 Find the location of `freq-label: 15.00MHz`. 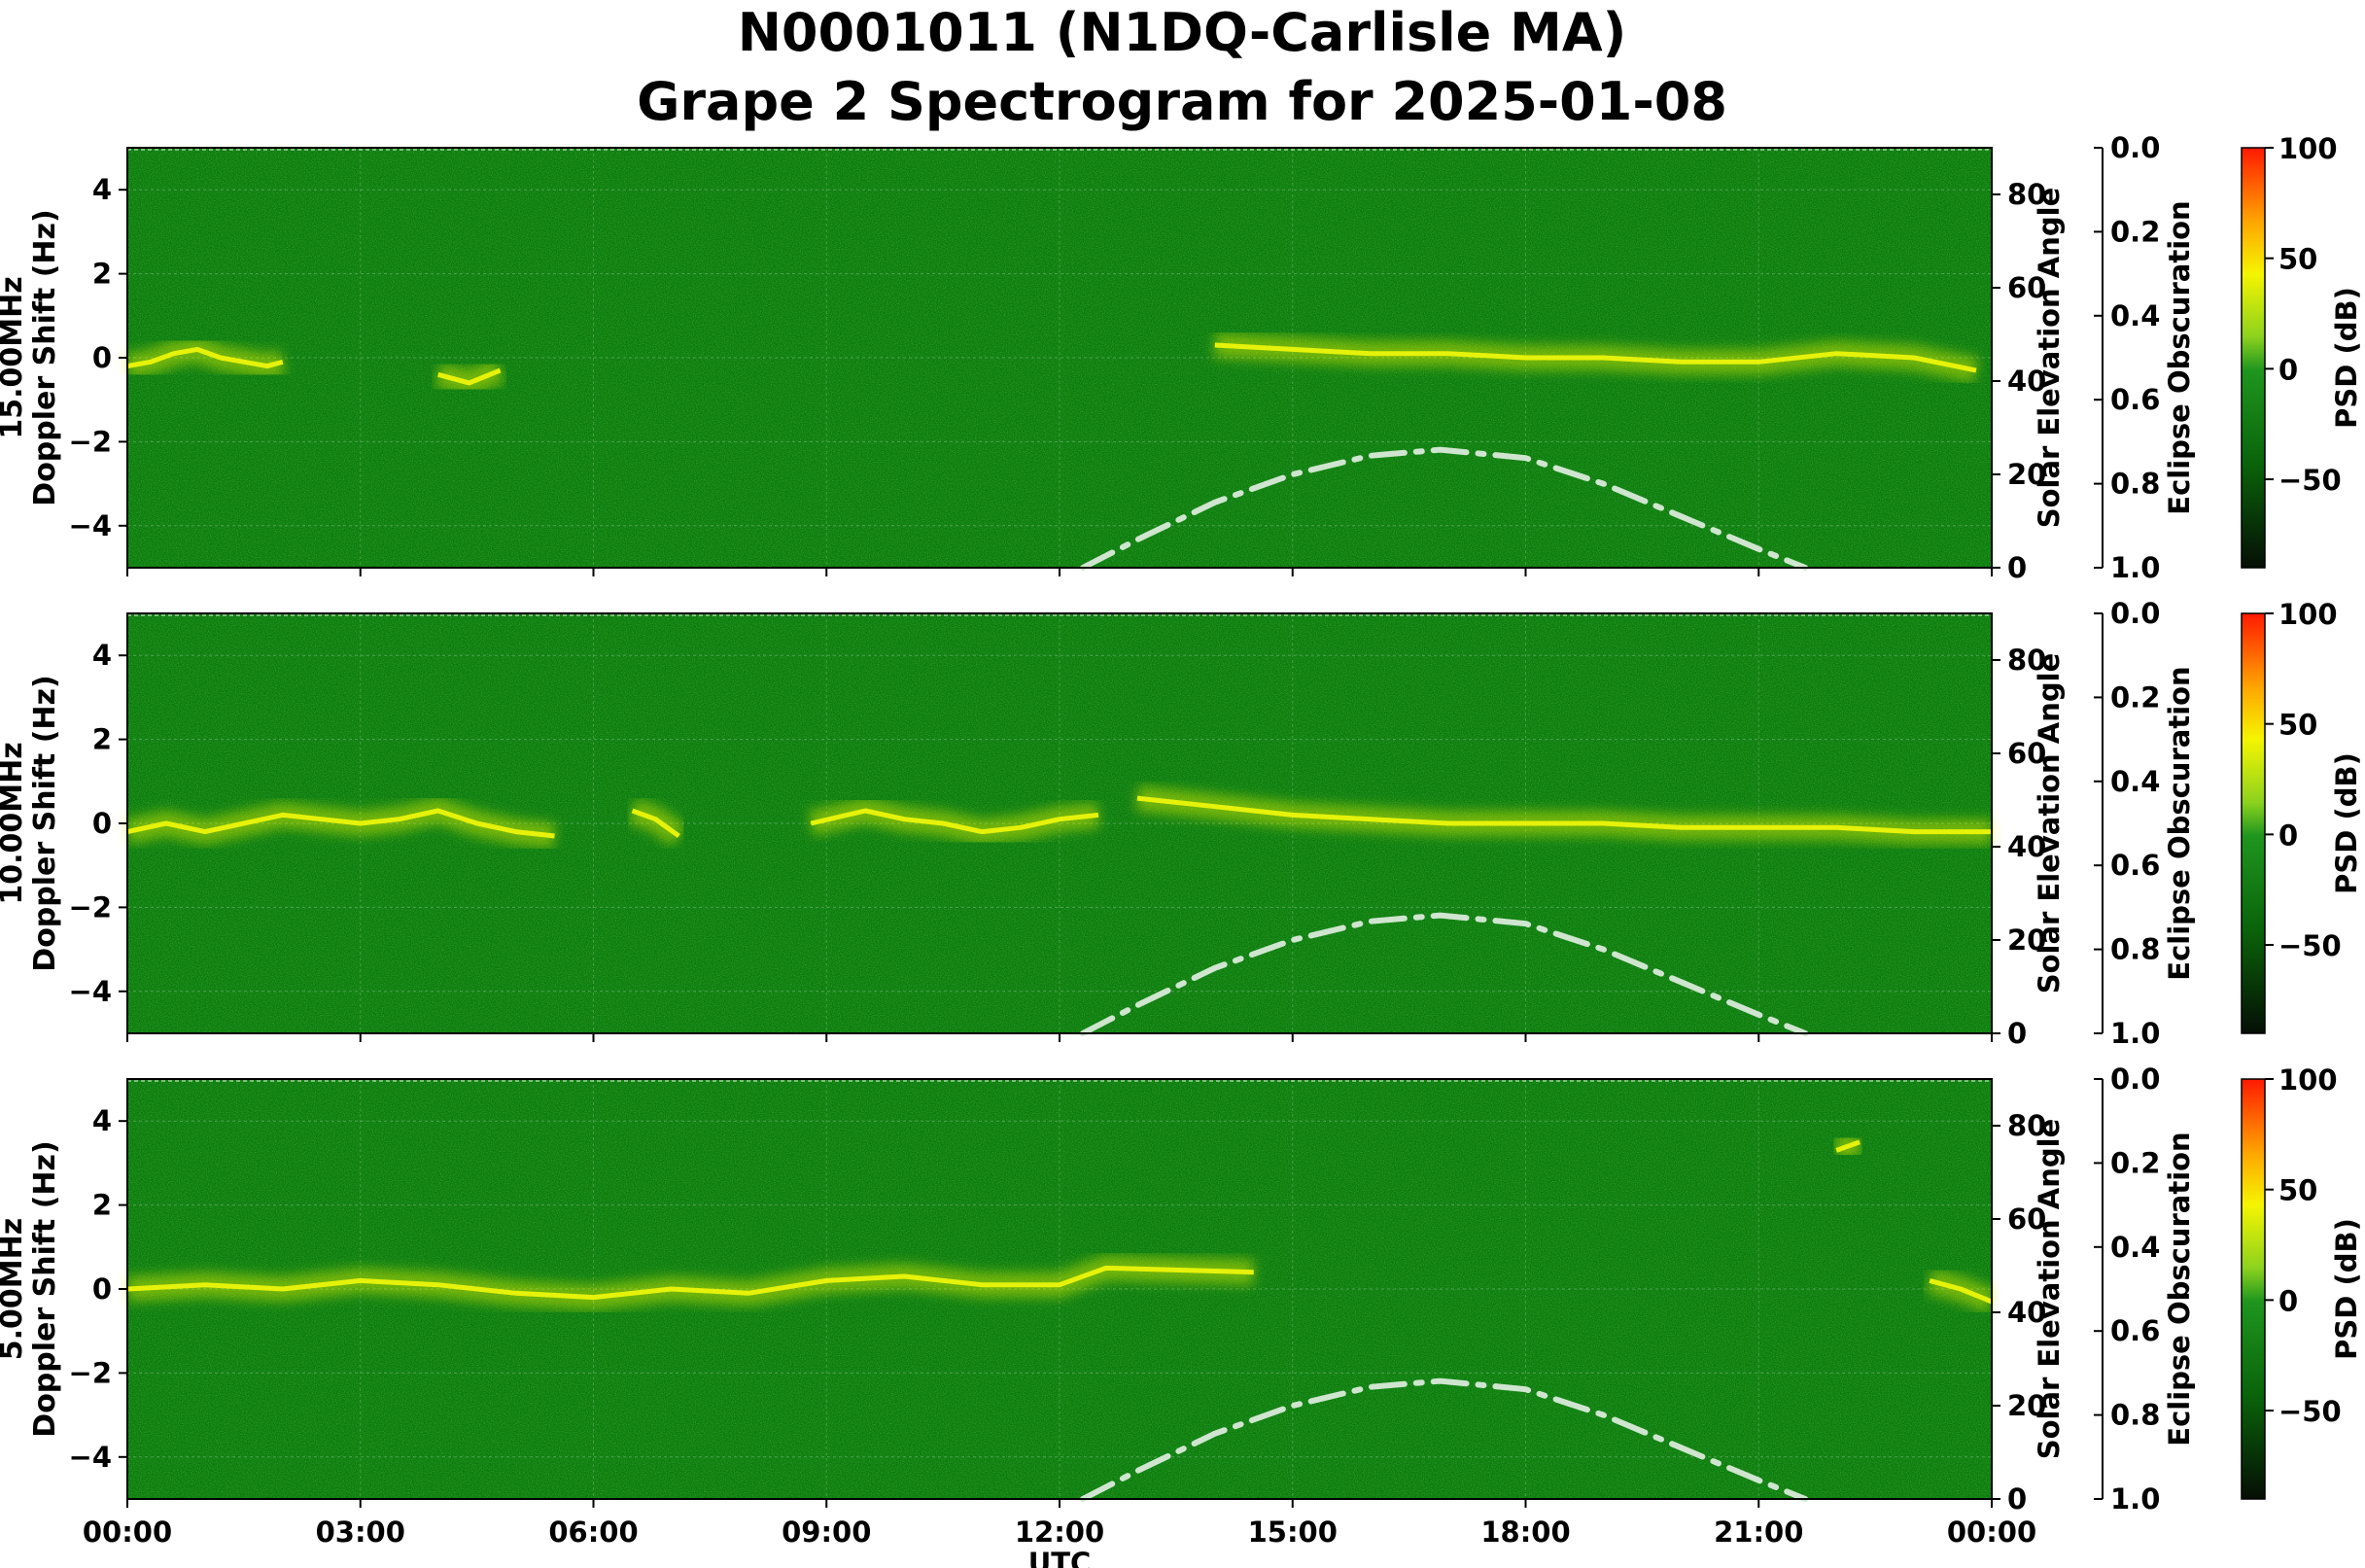

freq-label: 15.00MHz is located at coordinates (15, 357).